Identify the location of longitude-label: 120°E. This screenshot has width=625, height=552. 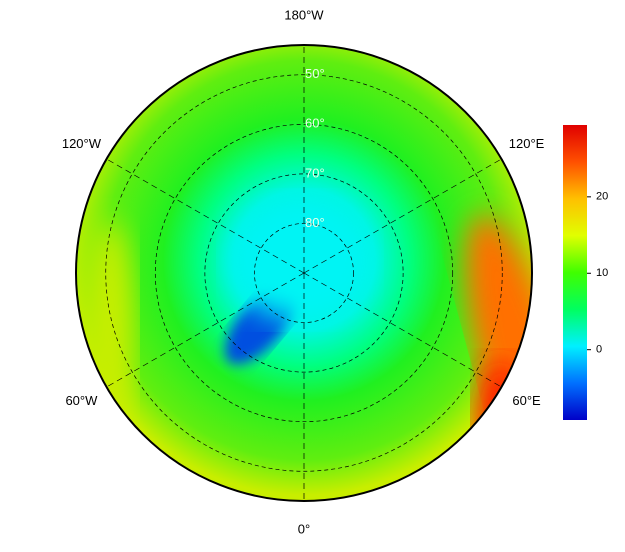
(527, 143).